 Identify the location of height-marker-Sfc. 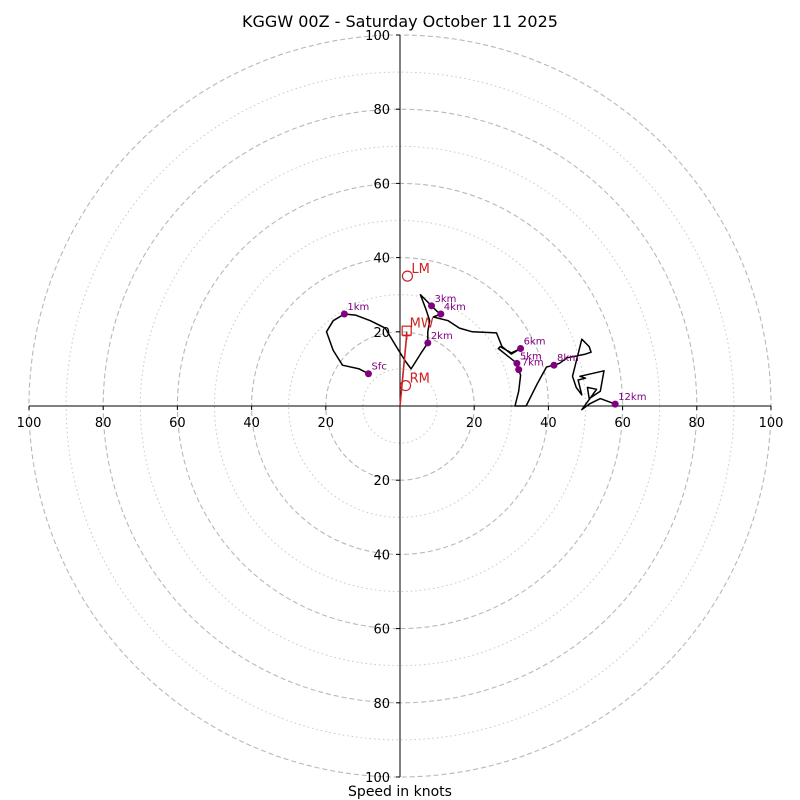
(368, 374).